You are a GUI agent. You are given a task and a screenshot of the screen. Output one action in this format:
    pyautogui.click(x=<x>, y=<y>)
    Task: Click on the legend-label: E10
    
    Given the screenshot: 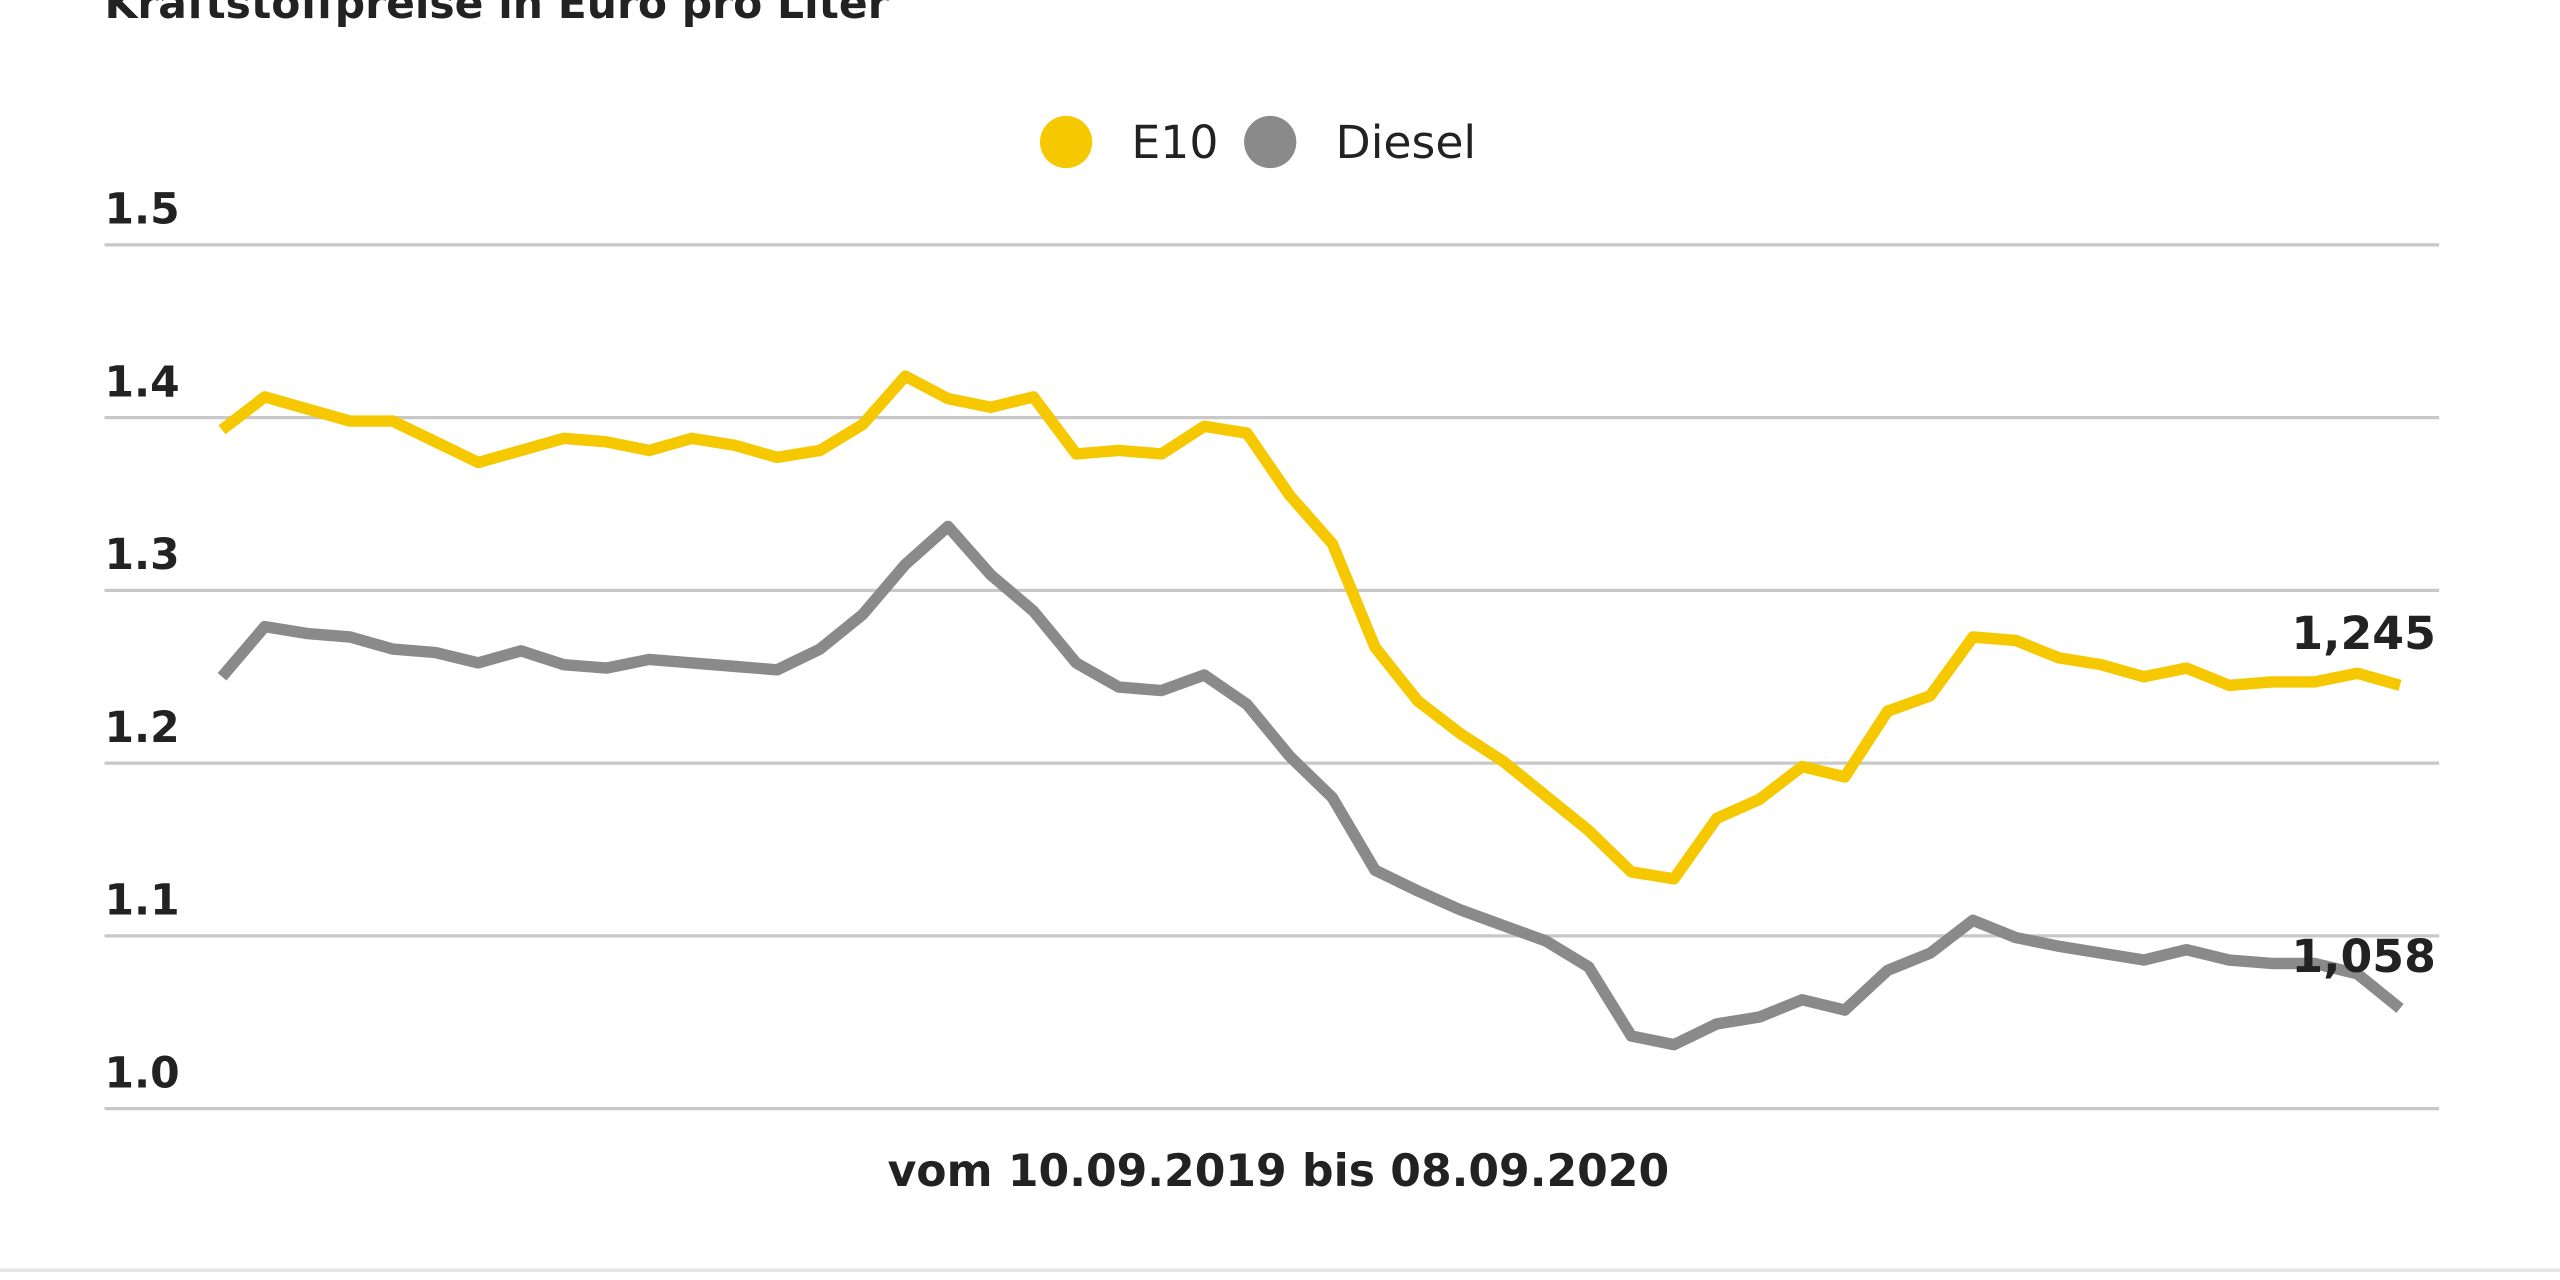 What is the action you would take?
    pyautogui.click(x=1174, y=142)
    